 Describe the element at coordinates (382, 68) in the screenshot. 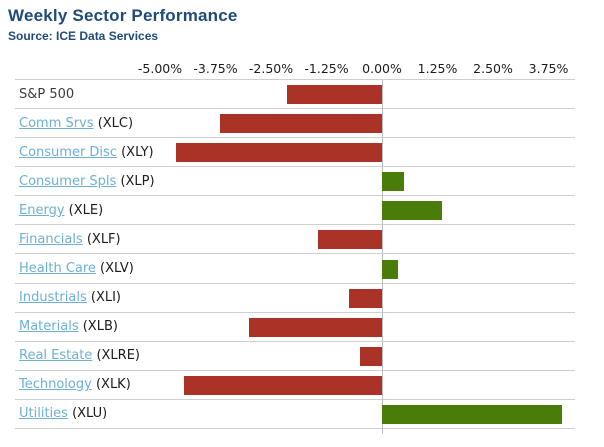

I see `x-axis-tick-label: 0.00%` at that location.